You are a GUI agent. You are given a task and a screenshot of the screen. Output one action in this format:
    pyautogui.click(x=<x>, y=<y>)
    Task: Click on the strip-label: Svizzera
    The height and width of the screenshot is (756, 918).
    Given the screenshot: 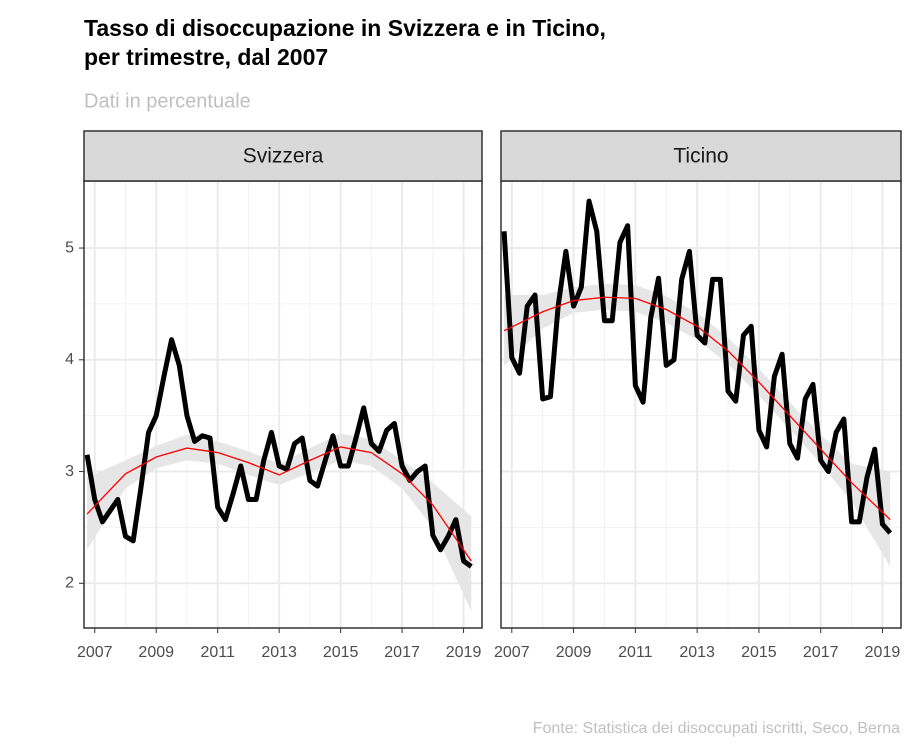 What is the action you would take?
    pyautogui.click(x=283, y=156)
    